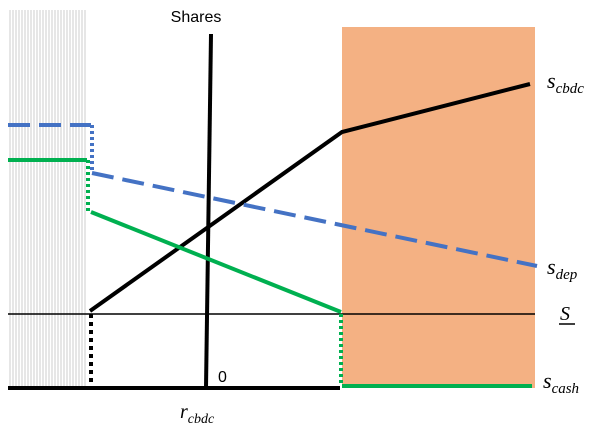 The height and width of the screenshot is (427, 594). Describe the element at coordinates (565, 314) in the screenshot. I see `s-lower-bound-label: S` at that location.